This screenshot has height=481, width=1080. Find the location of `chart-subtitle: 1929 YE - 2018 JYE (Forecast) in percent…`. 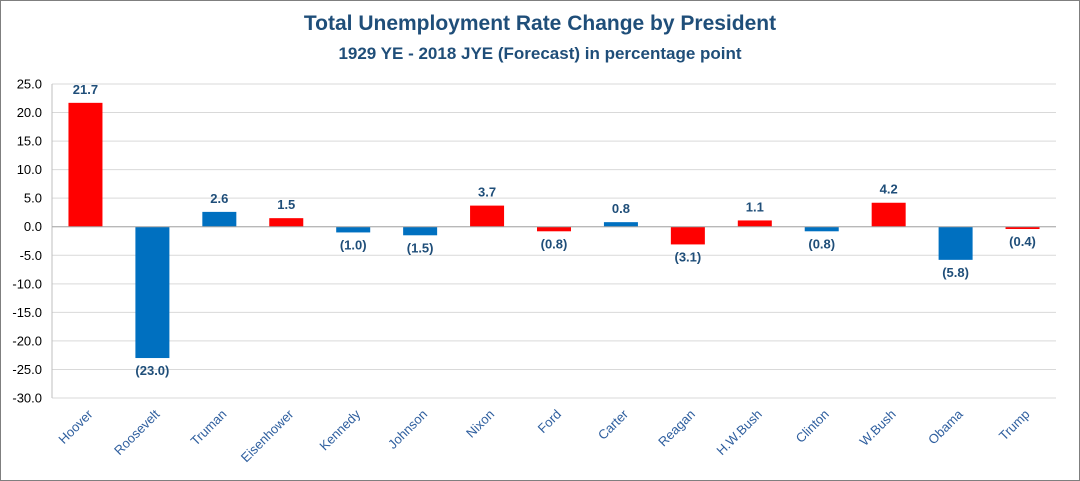

chart-subtitle: 1929 YE - 2018 JYE (Forecast) in percent… is located at coordinates (540, 53).